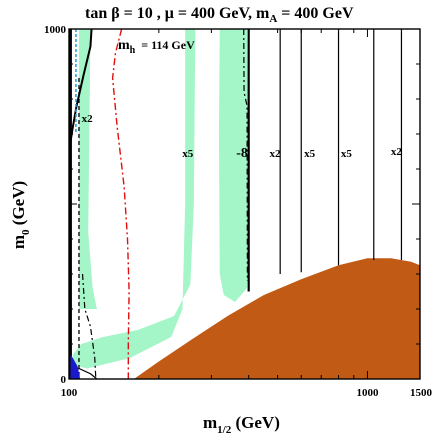 The height and width of the screenshot is (443, 433). I want to click on contour-label-6: x2, so click(397, 152).